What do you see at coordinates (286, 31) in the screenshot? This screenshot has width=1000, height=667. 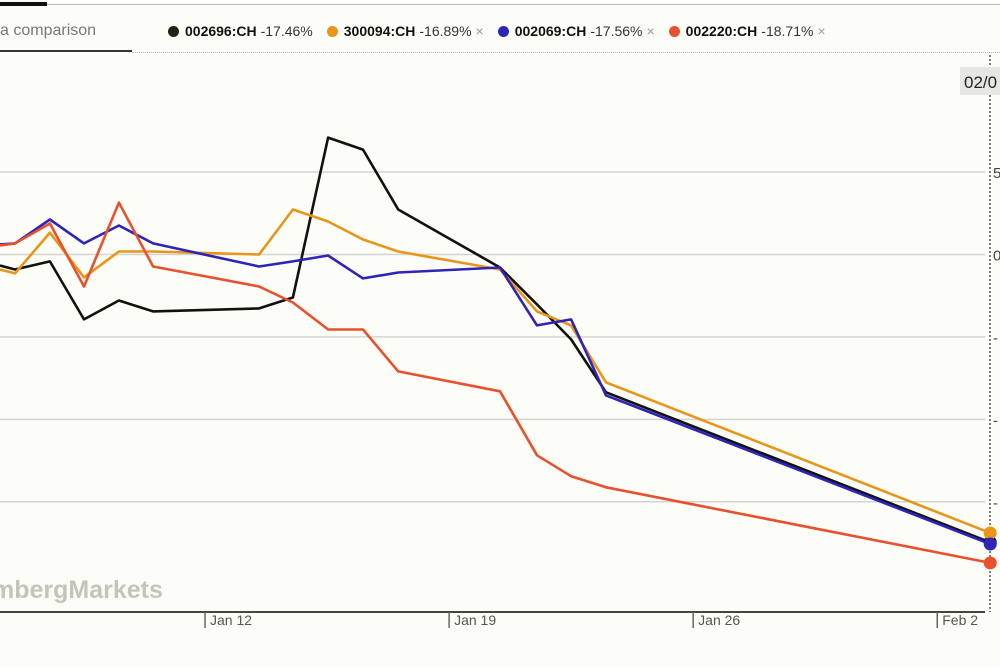 I see `legend-change: -17.46%` at bounding box center [286, 31].